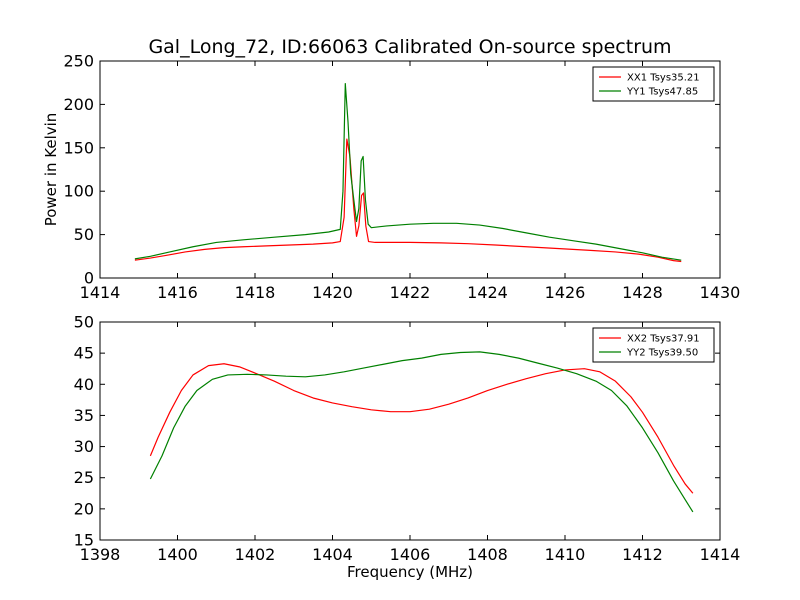 The height and width of the screenshot is (600, 800). Describe the element at coordinates (332, 292) in the screenshot. I see `x-tick-label: 1420` at that location.